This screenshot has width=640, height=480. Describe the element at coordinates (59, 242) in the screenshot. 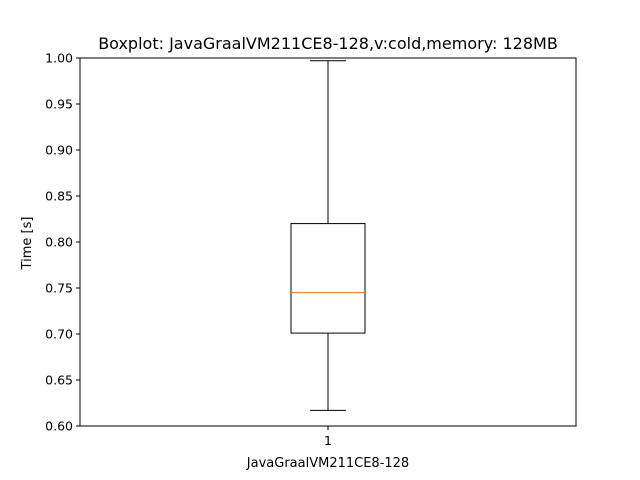

I see `y-tick-label: 0.80` at that location.